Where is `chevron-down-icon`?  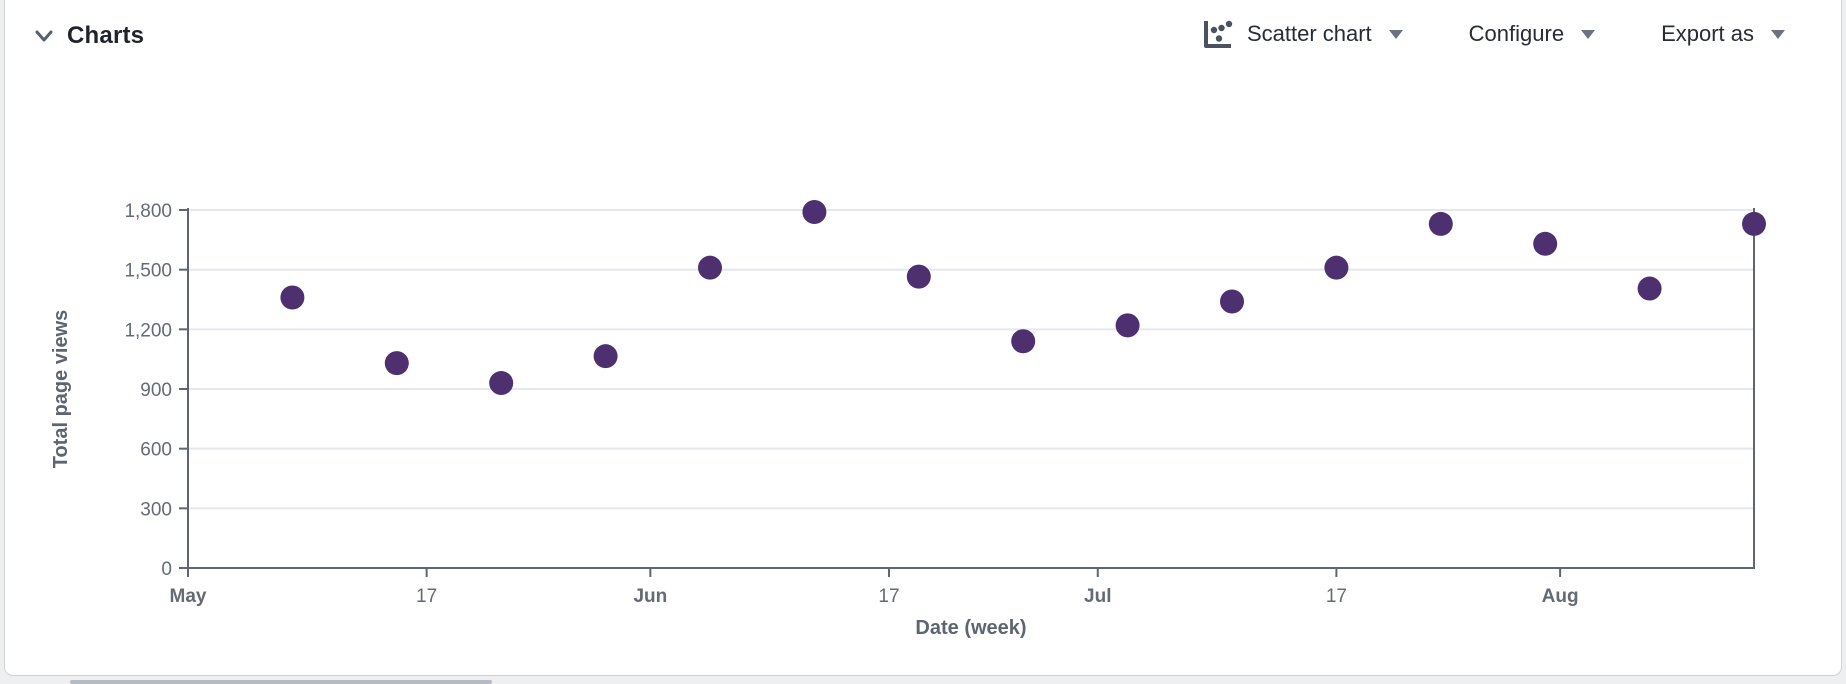
chevron-down-icon is located at coordinates (44, 36).